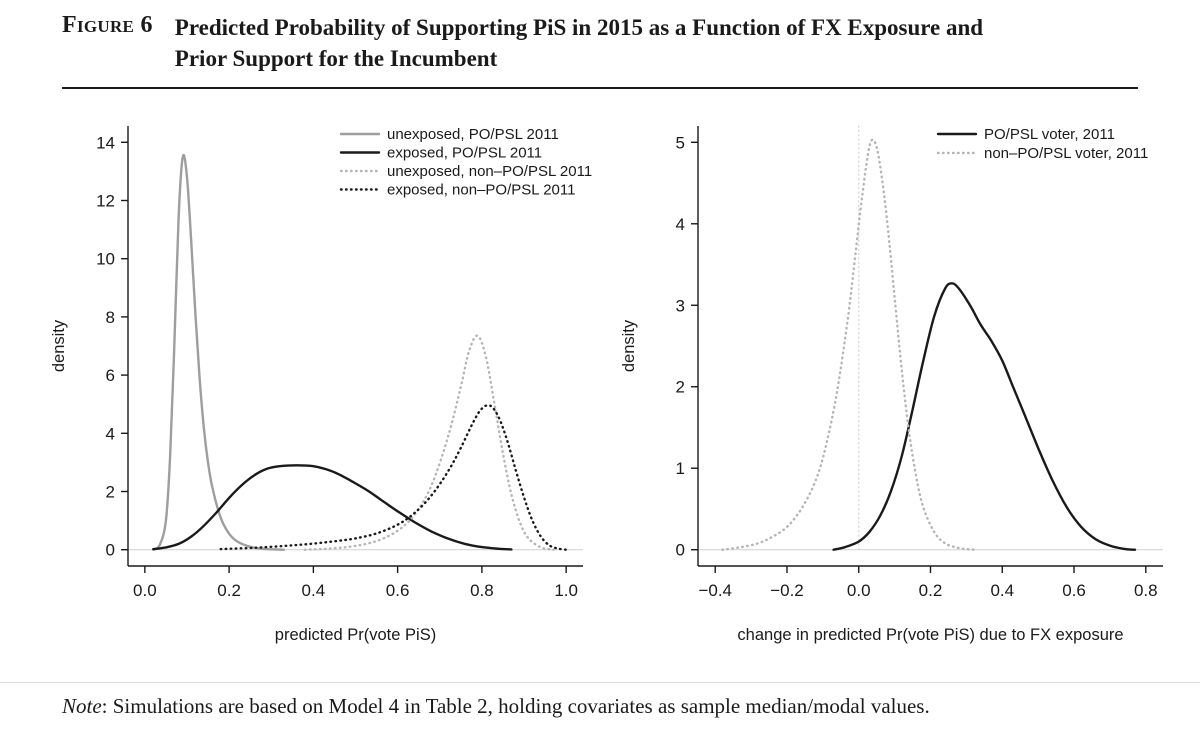 Image resolution: width=1200 pixels, height=744 pixels. What do you see at coordinates (787, 590) in the screenshot?
I see `x-tick-label: −0.2` at bounding box center [787, 590].